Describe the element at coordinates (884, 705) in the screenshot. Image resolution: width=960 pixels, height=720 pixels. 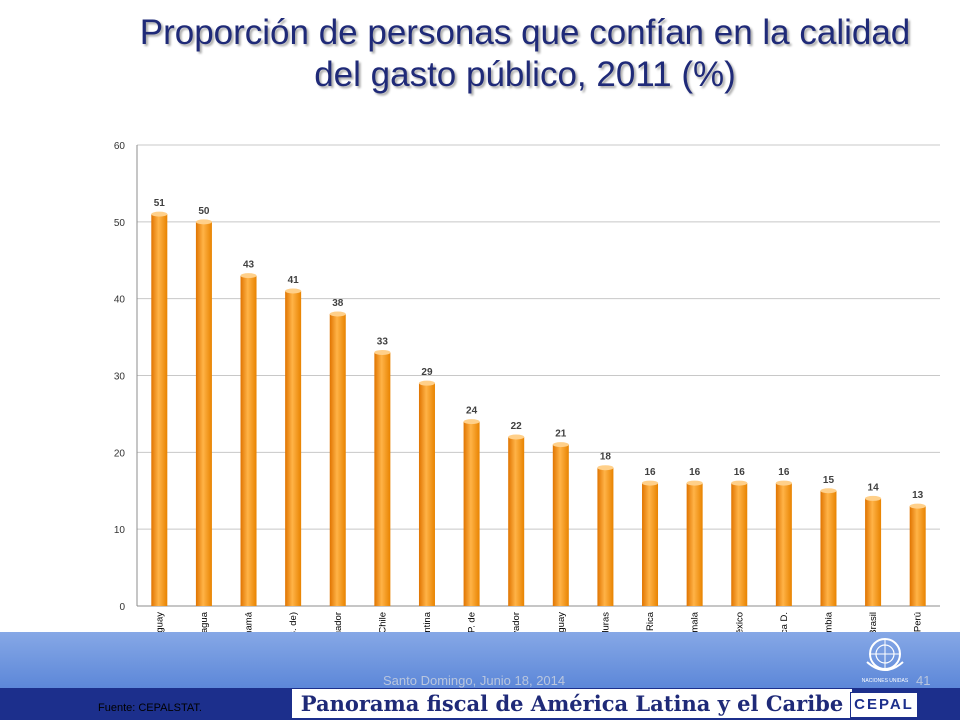
I see `cepal-logo: CEPAL` at that location.